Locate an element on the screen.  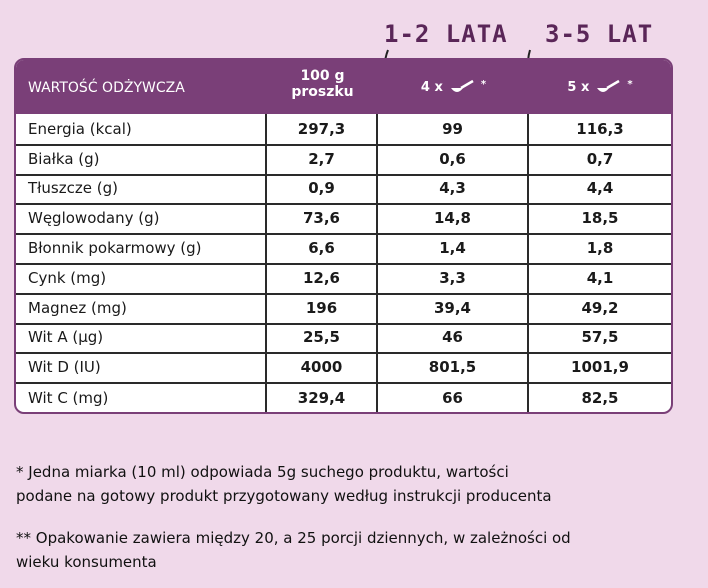
value-cell: 49,2 is located at coordinates (600, 309).